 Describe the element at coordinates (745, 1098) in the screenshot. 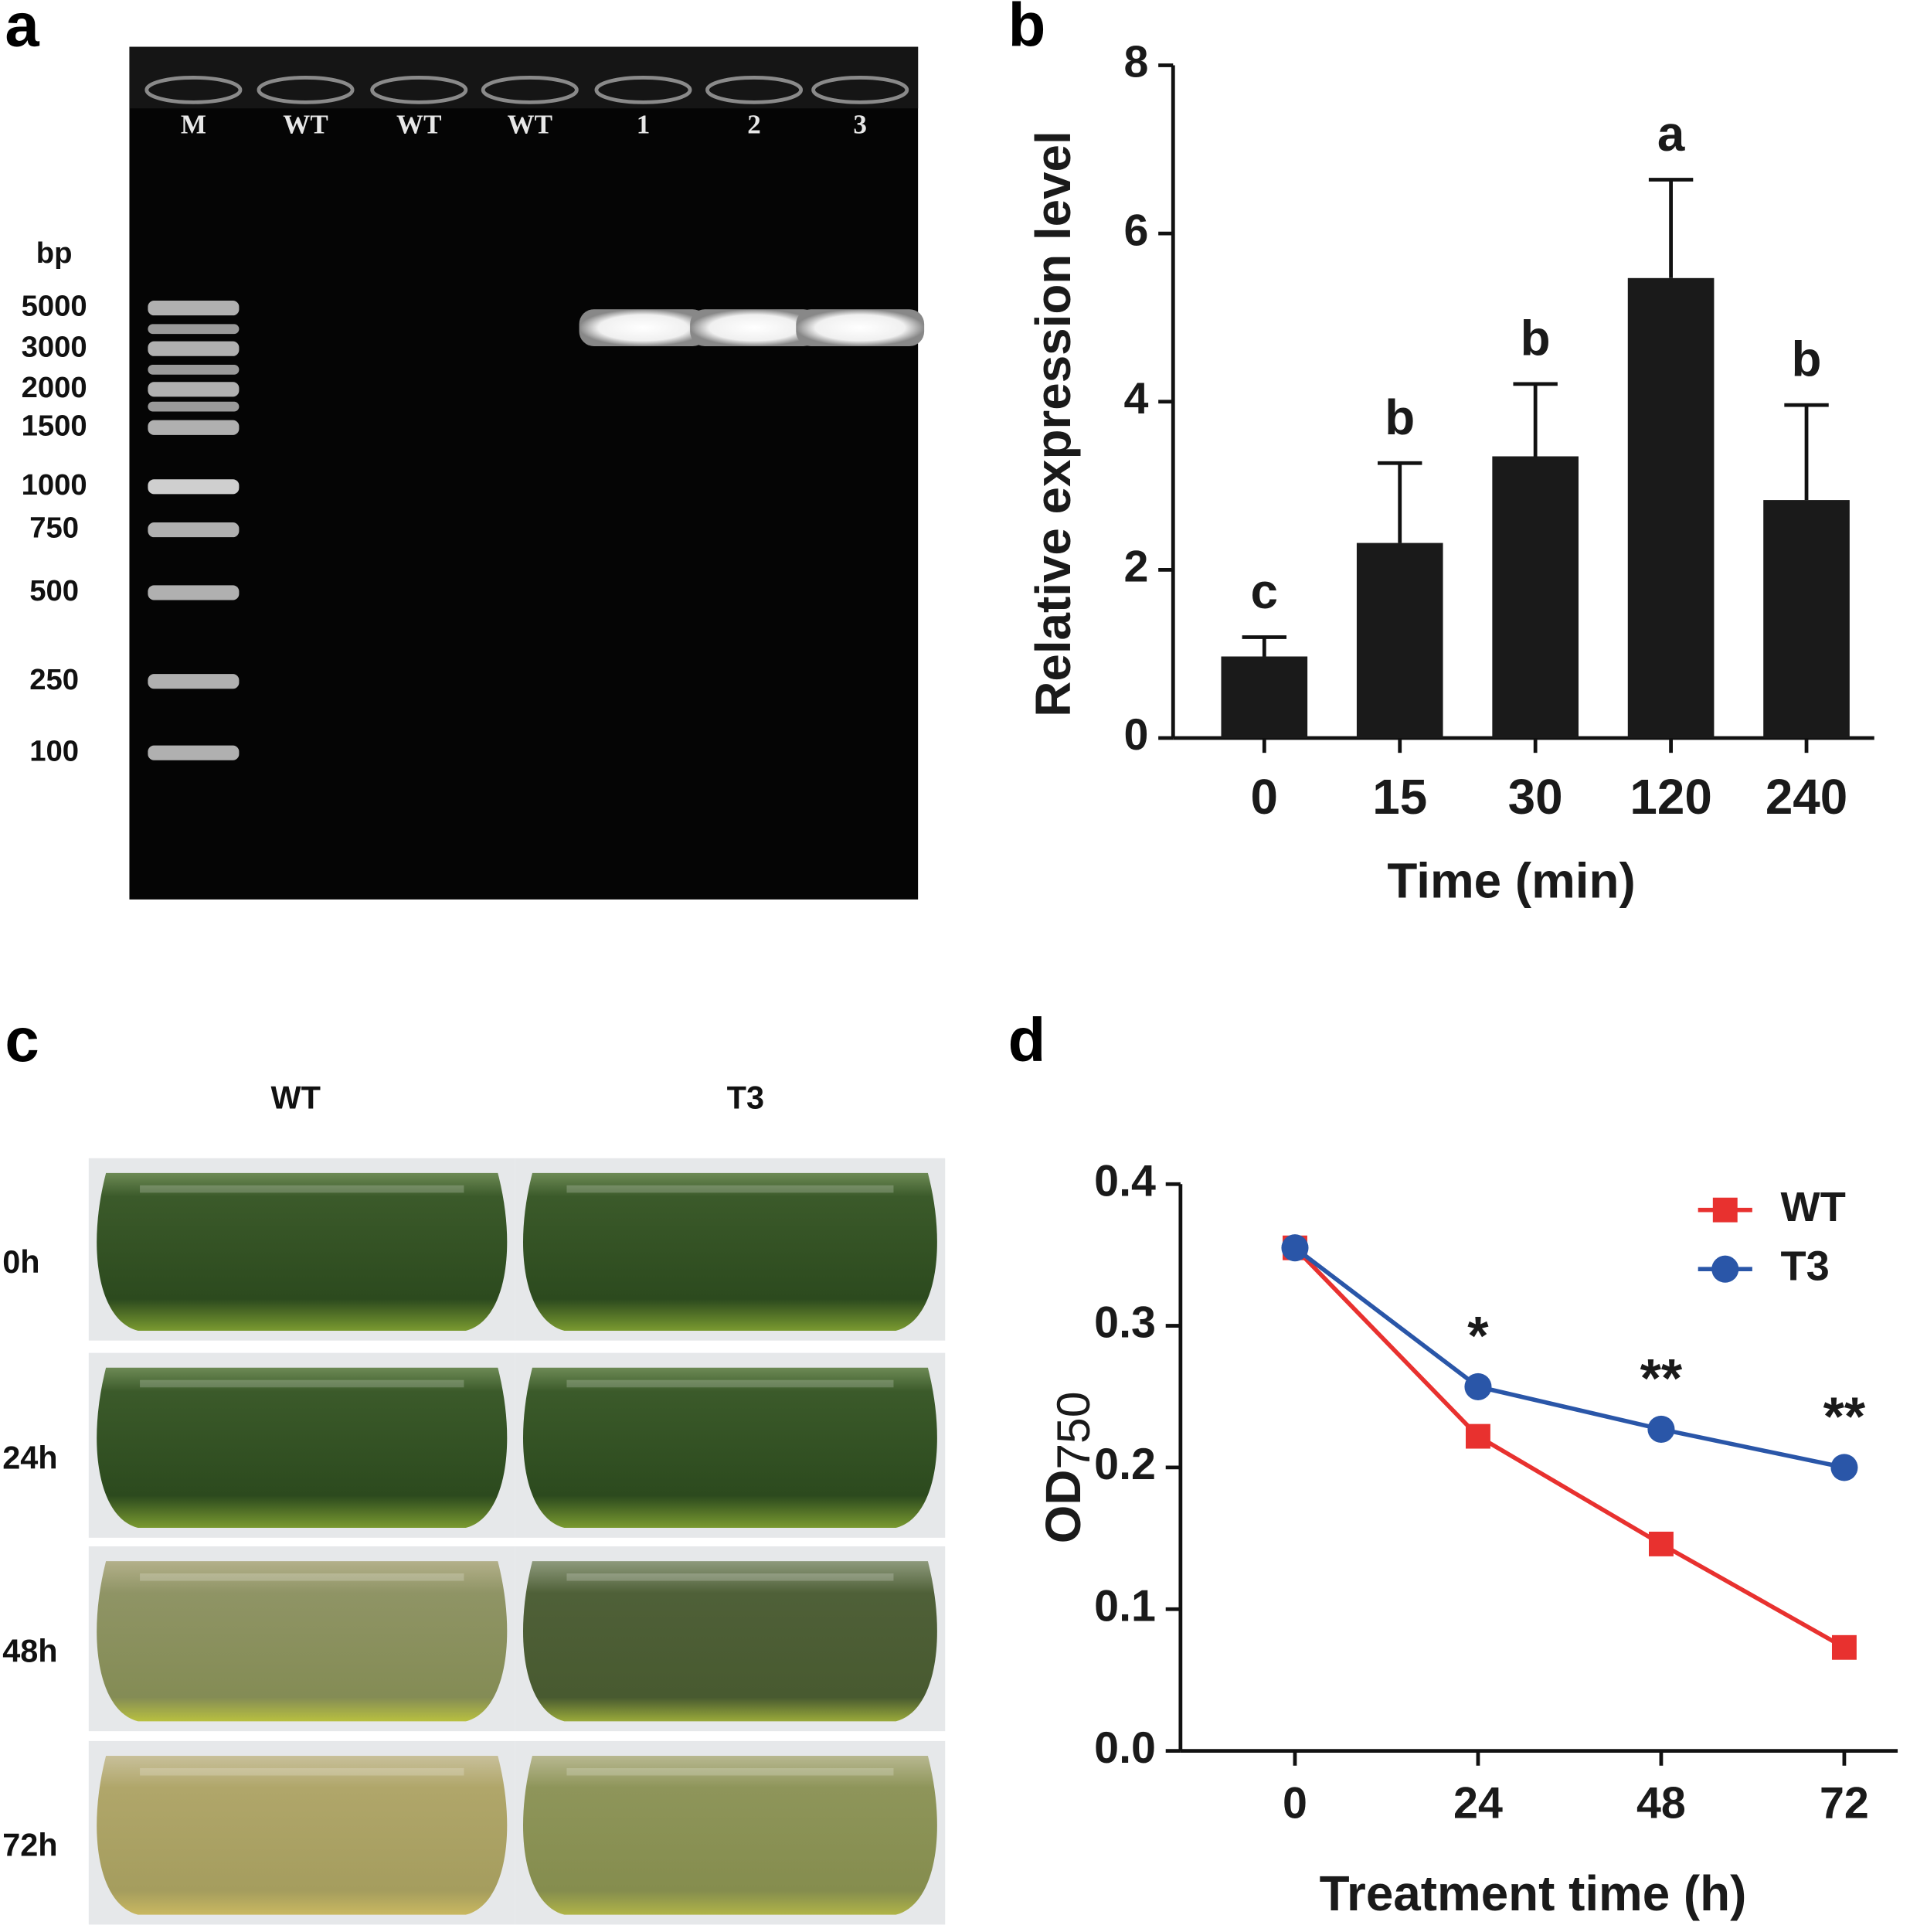

I see `column-label: T3` at that location.